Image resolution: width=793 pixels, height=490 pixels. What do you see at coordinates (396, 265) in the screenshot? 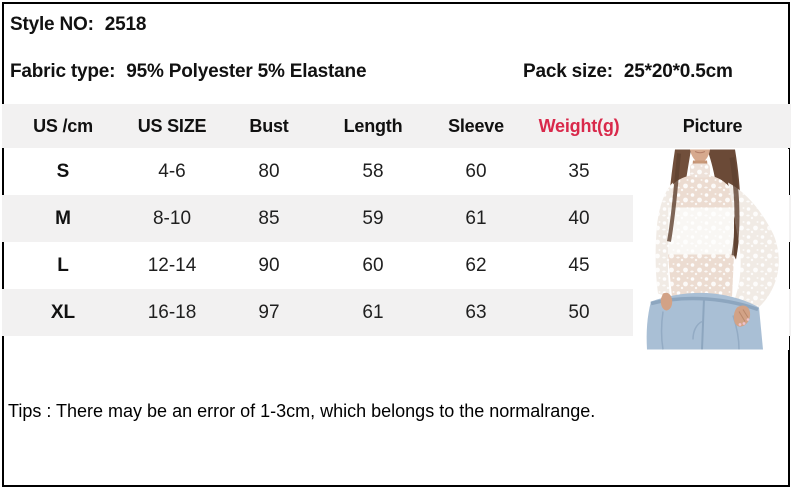
I see `table-row-l: L 12-14 90 60 62 45` at bounding box center [396, 265].